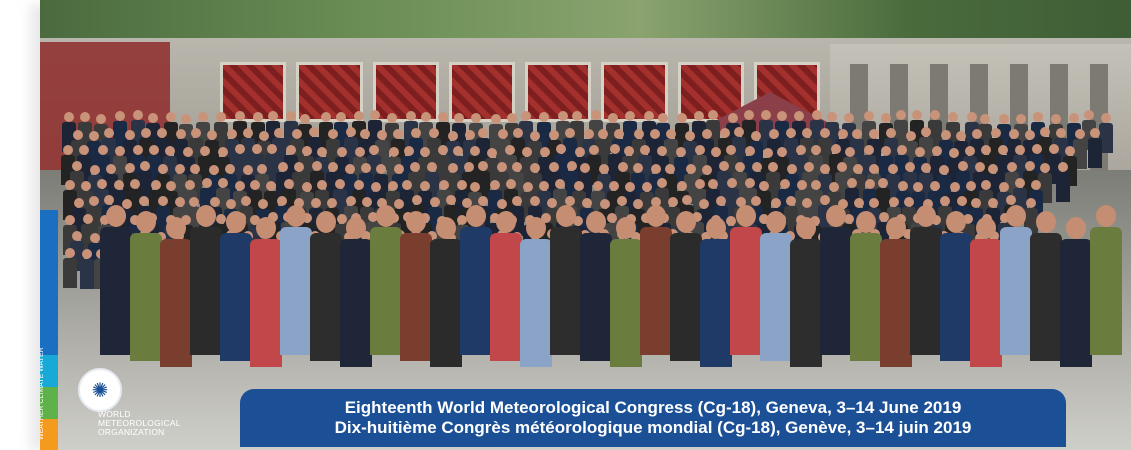  What do you see at coordinates (123, 408) in the screenshot?
I see `wmo-logo: ✺ WORLD METEOROLOGICAL ORGANIZATION` at bounding box center [123, 408].